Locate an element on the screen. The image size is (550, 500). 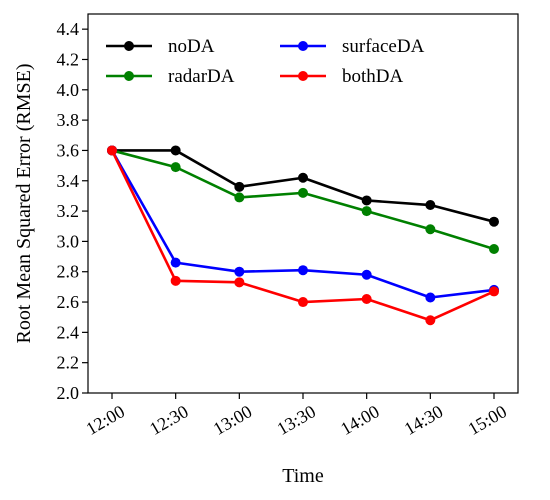
legend-item-noDA: noDA is located at coordinates (160, 46).